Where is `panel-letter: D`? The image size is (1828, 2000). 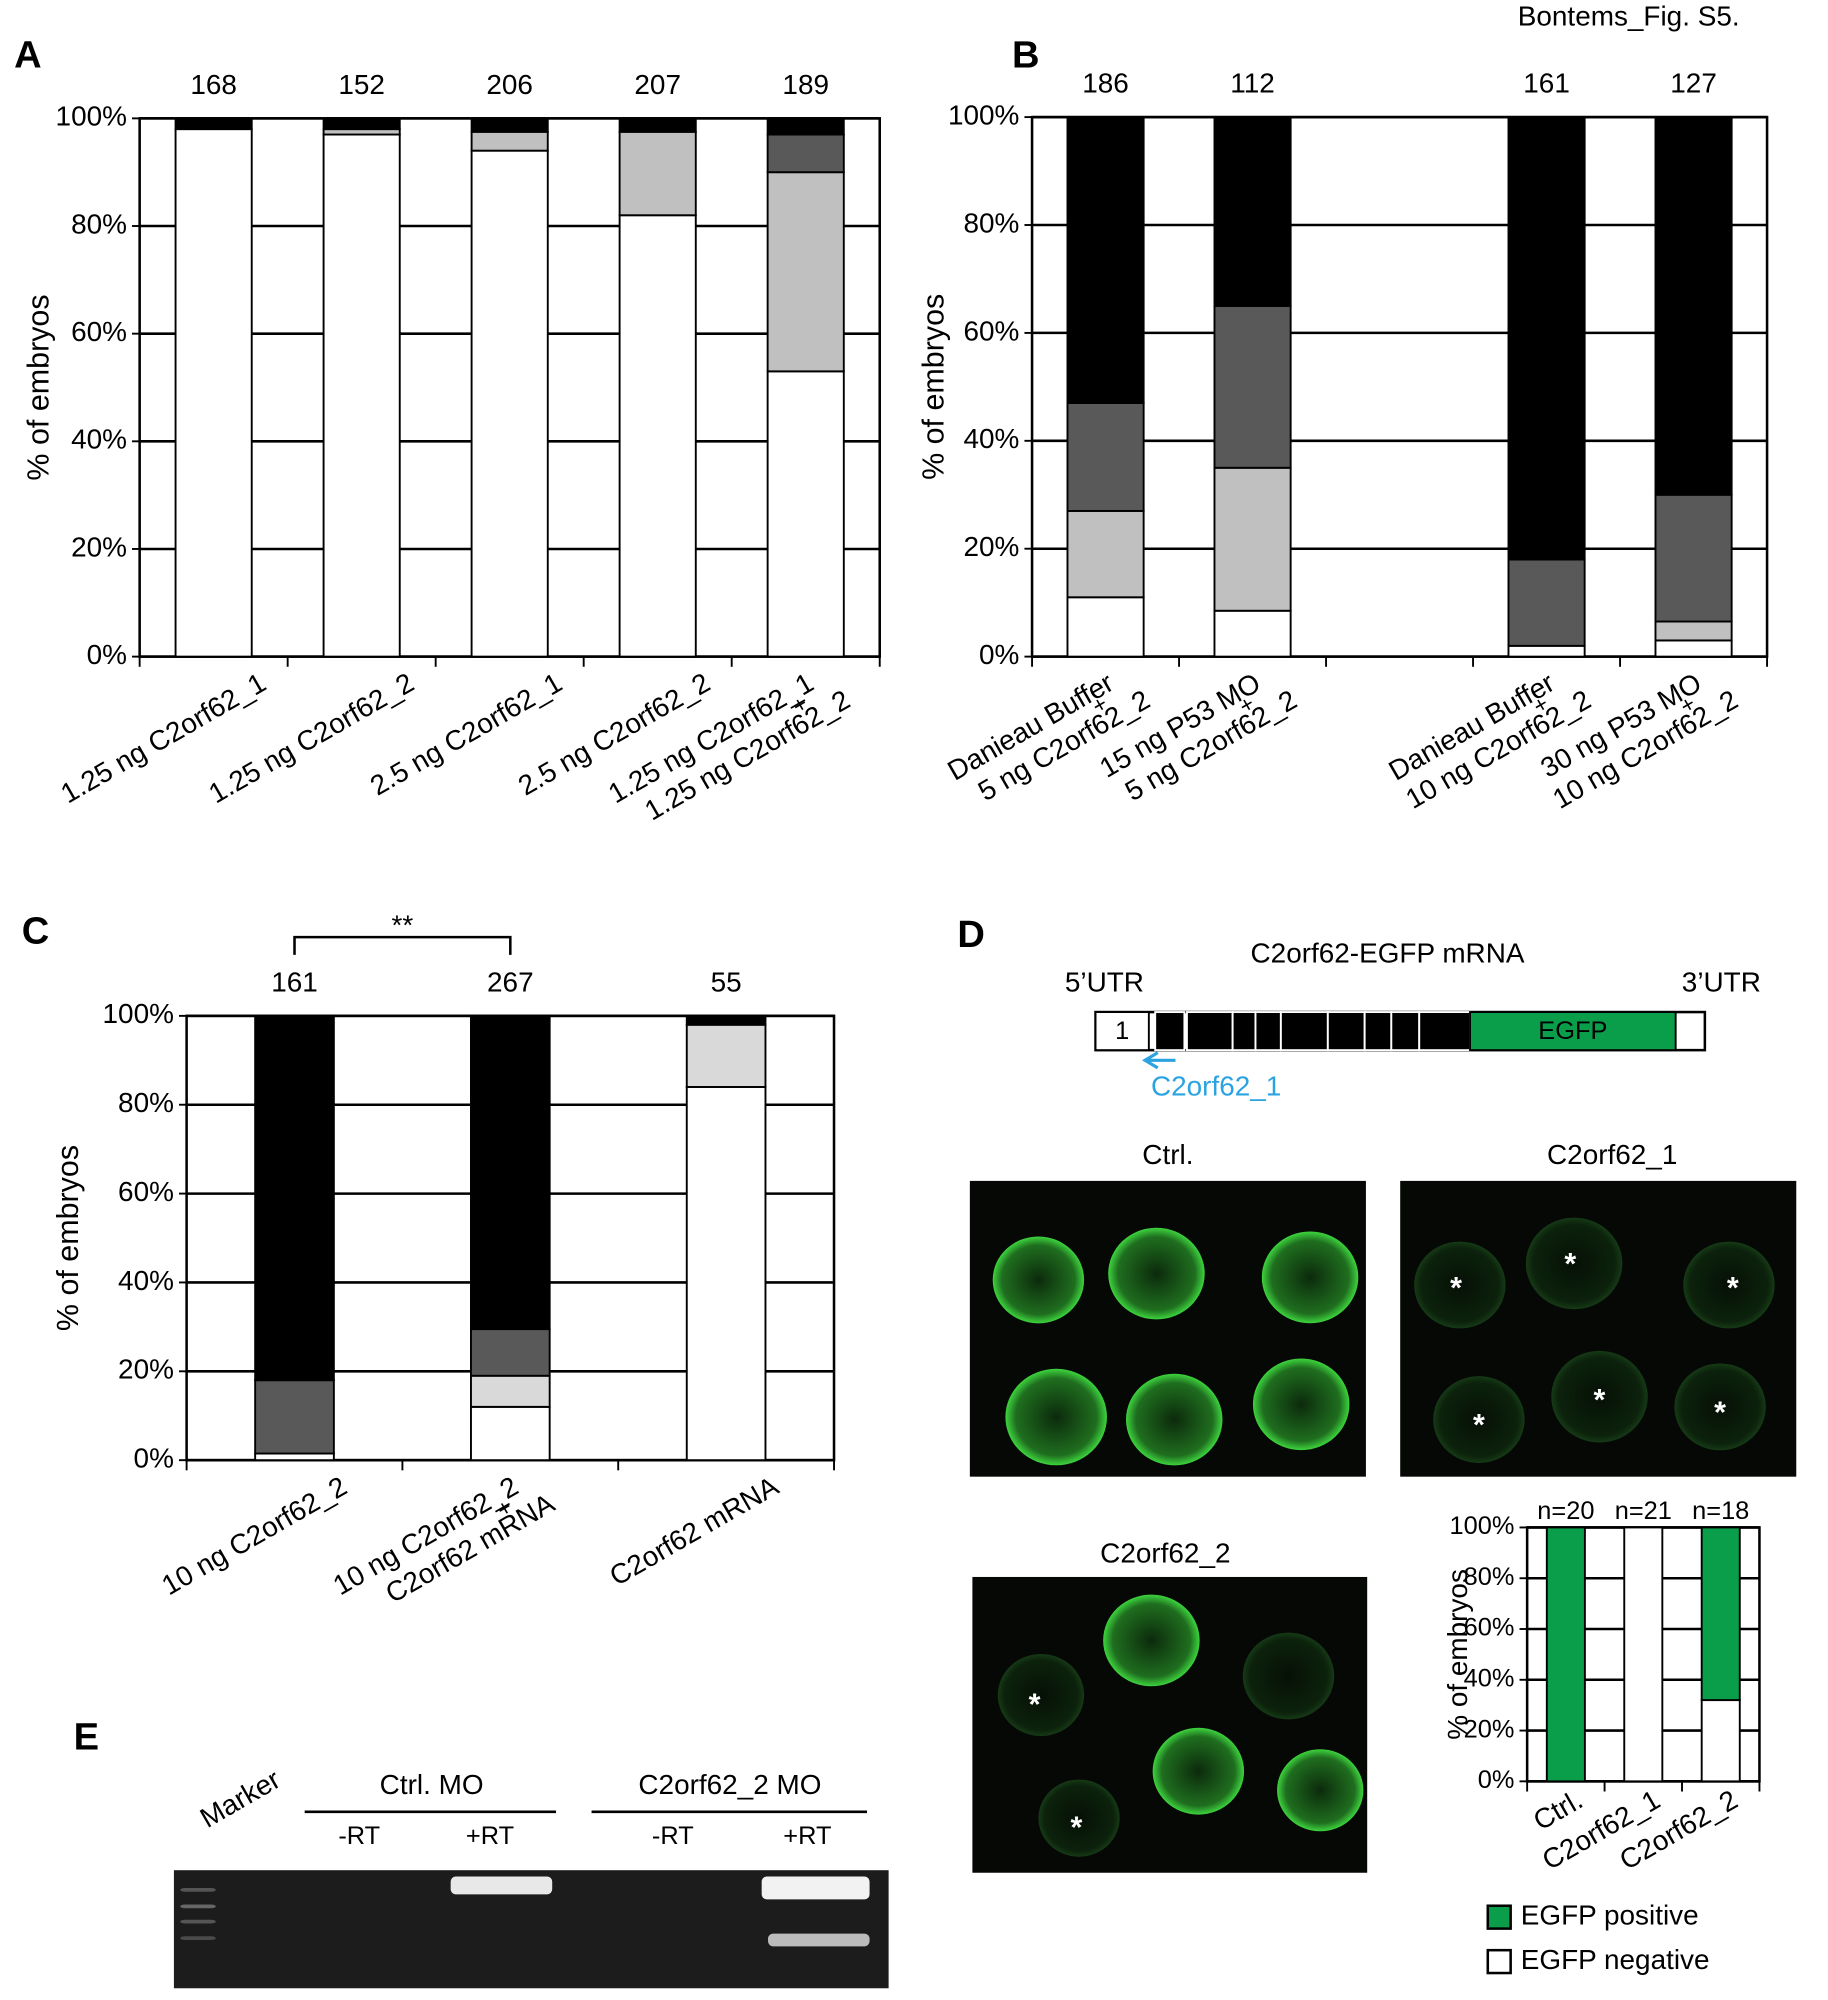 panel-letter: D is located at coordinates (971, 935).